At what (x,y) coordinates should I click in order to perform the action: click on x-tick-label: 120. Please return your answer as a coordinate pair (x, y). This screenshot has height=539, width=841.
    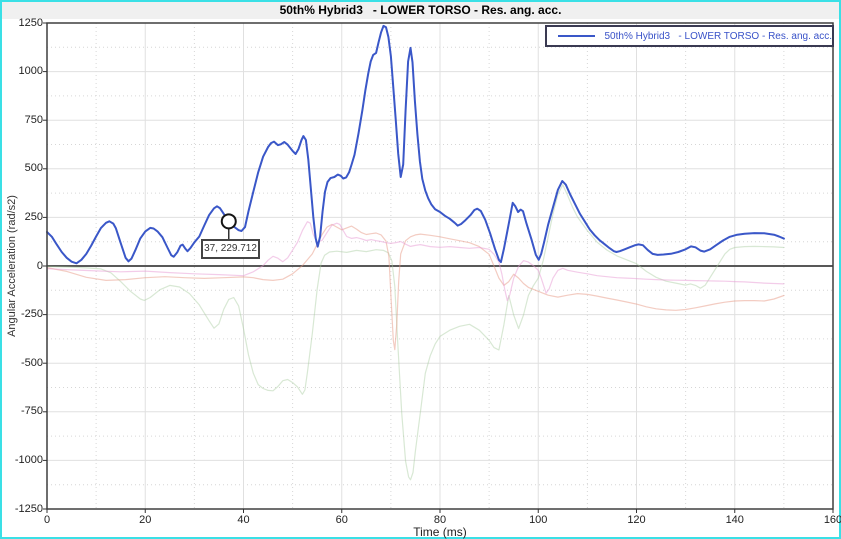
    Looking at the image, I should click on (636, 520).